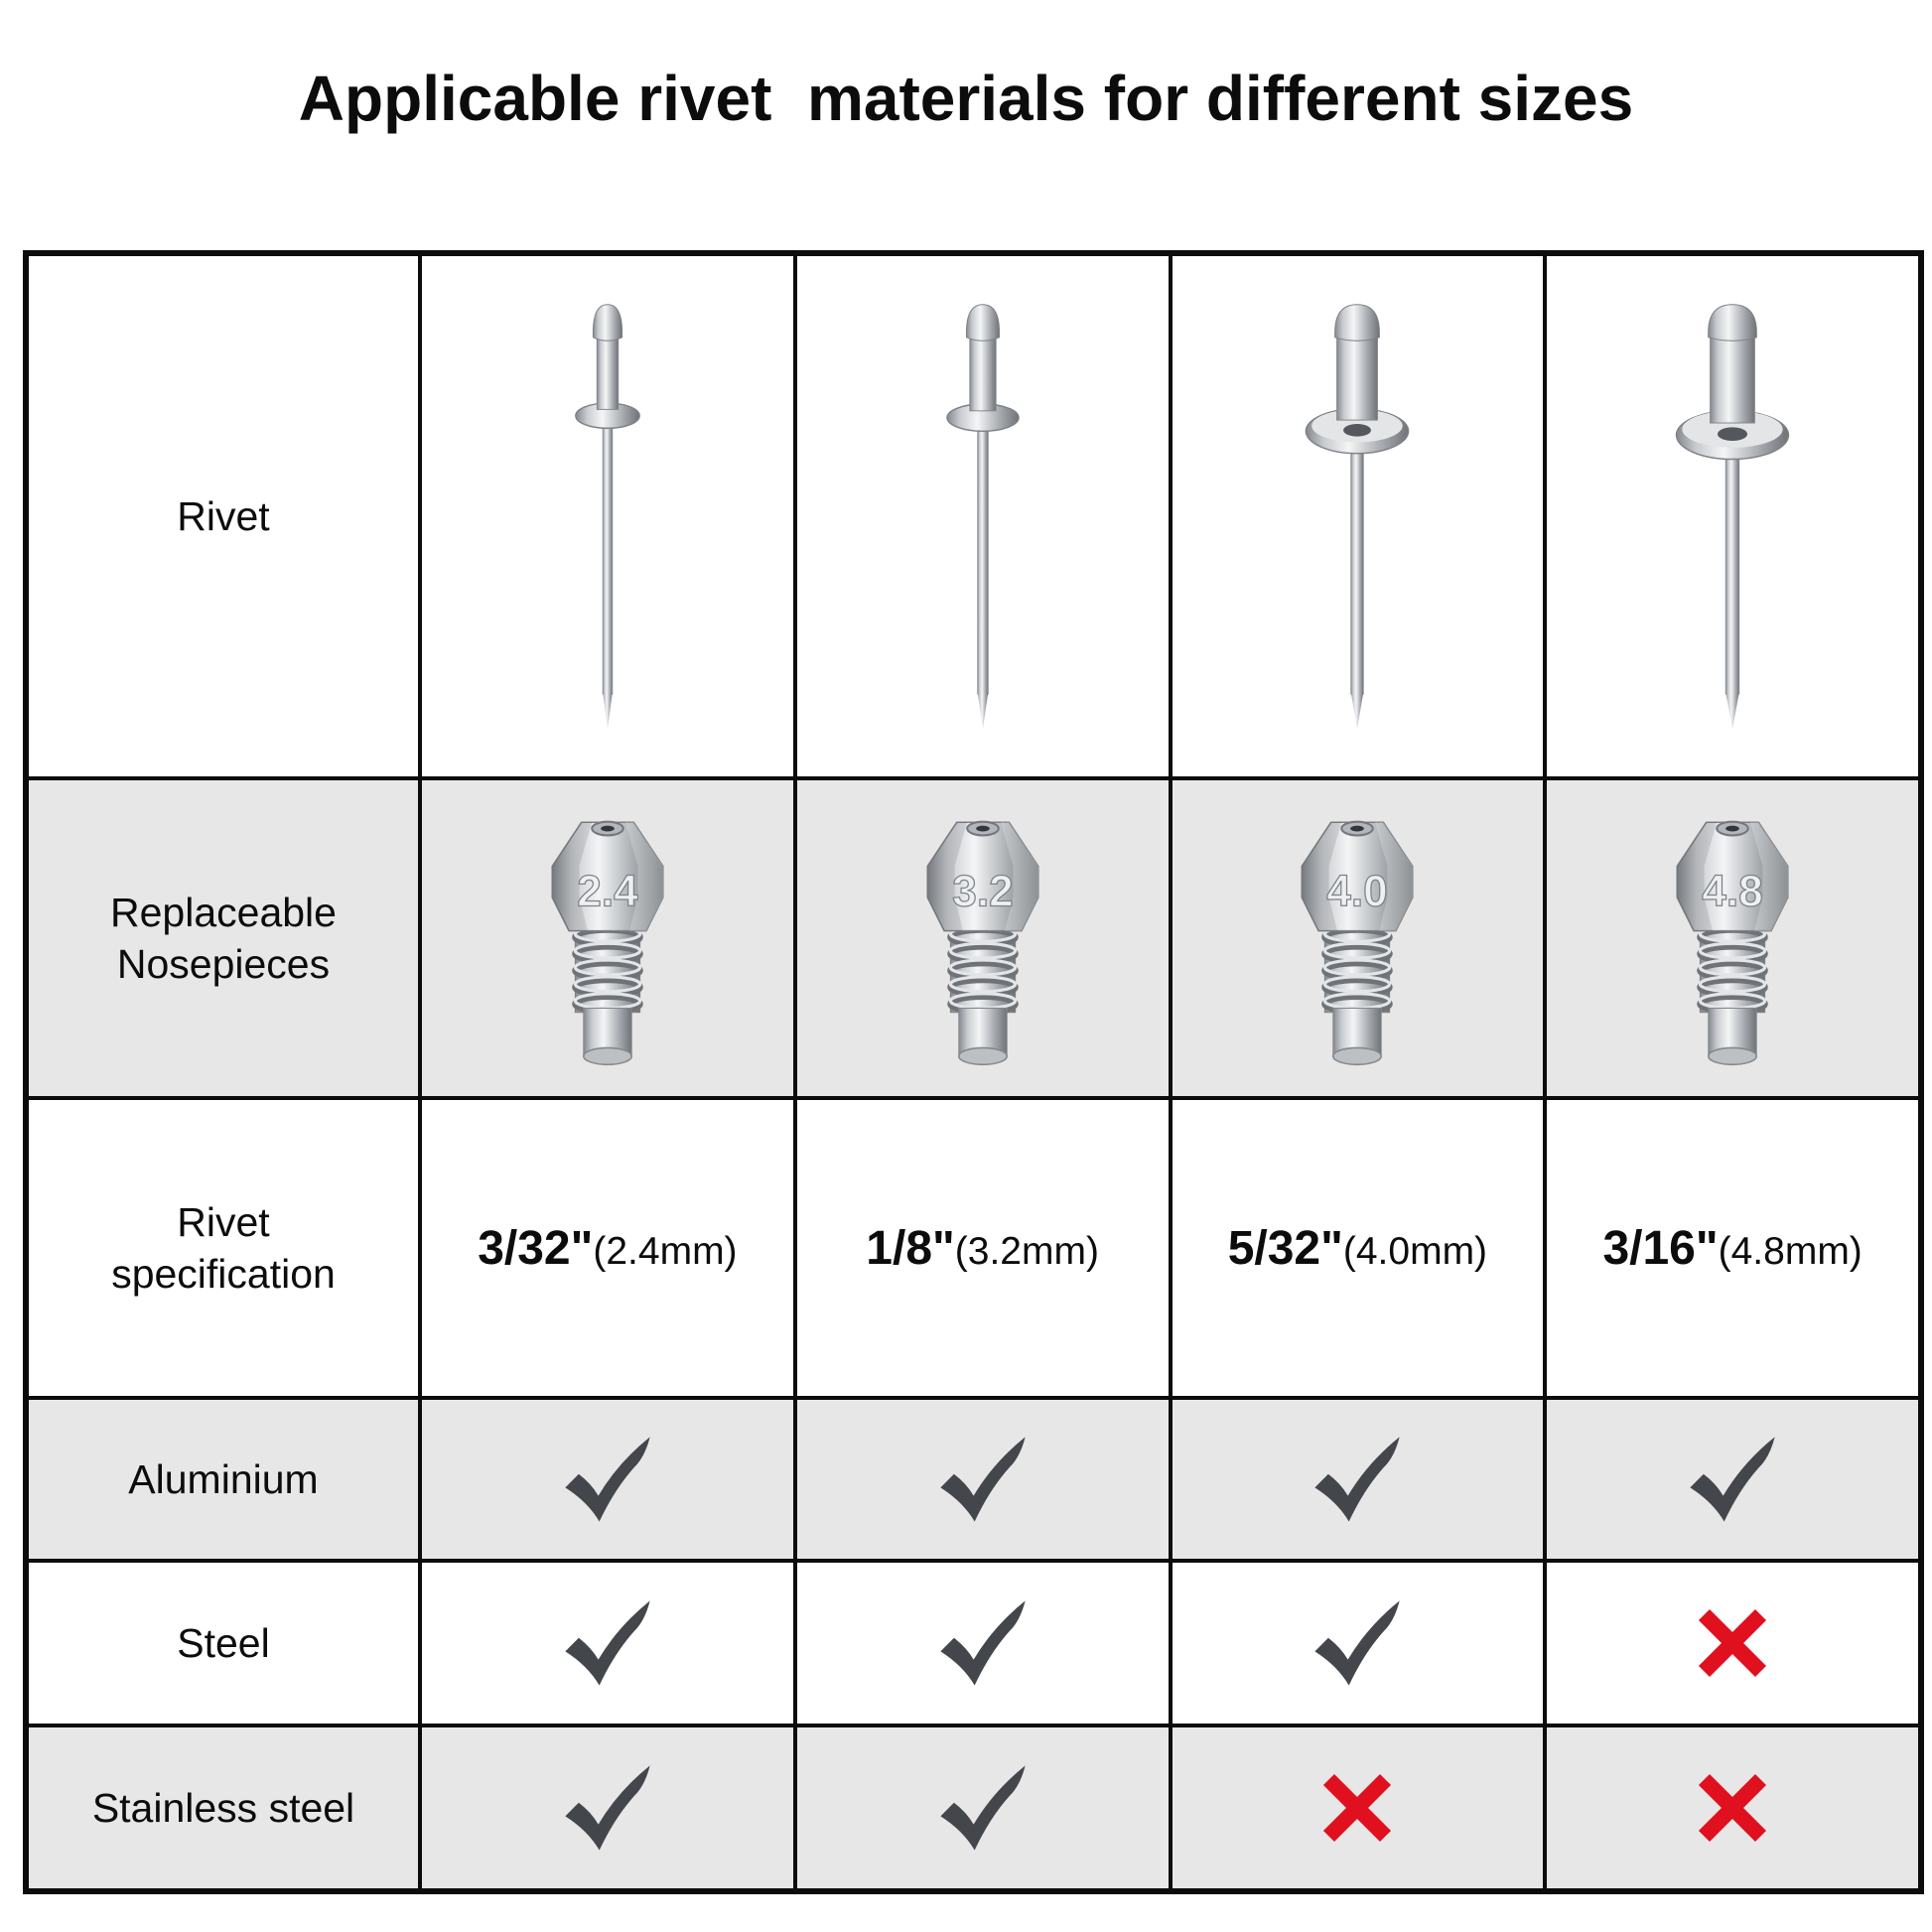 Image resolution: width=1932 pixels, height=1932 pixels. I want to click on spec-value-4: 3/16" (4.8mm), so click(1730, 1246).